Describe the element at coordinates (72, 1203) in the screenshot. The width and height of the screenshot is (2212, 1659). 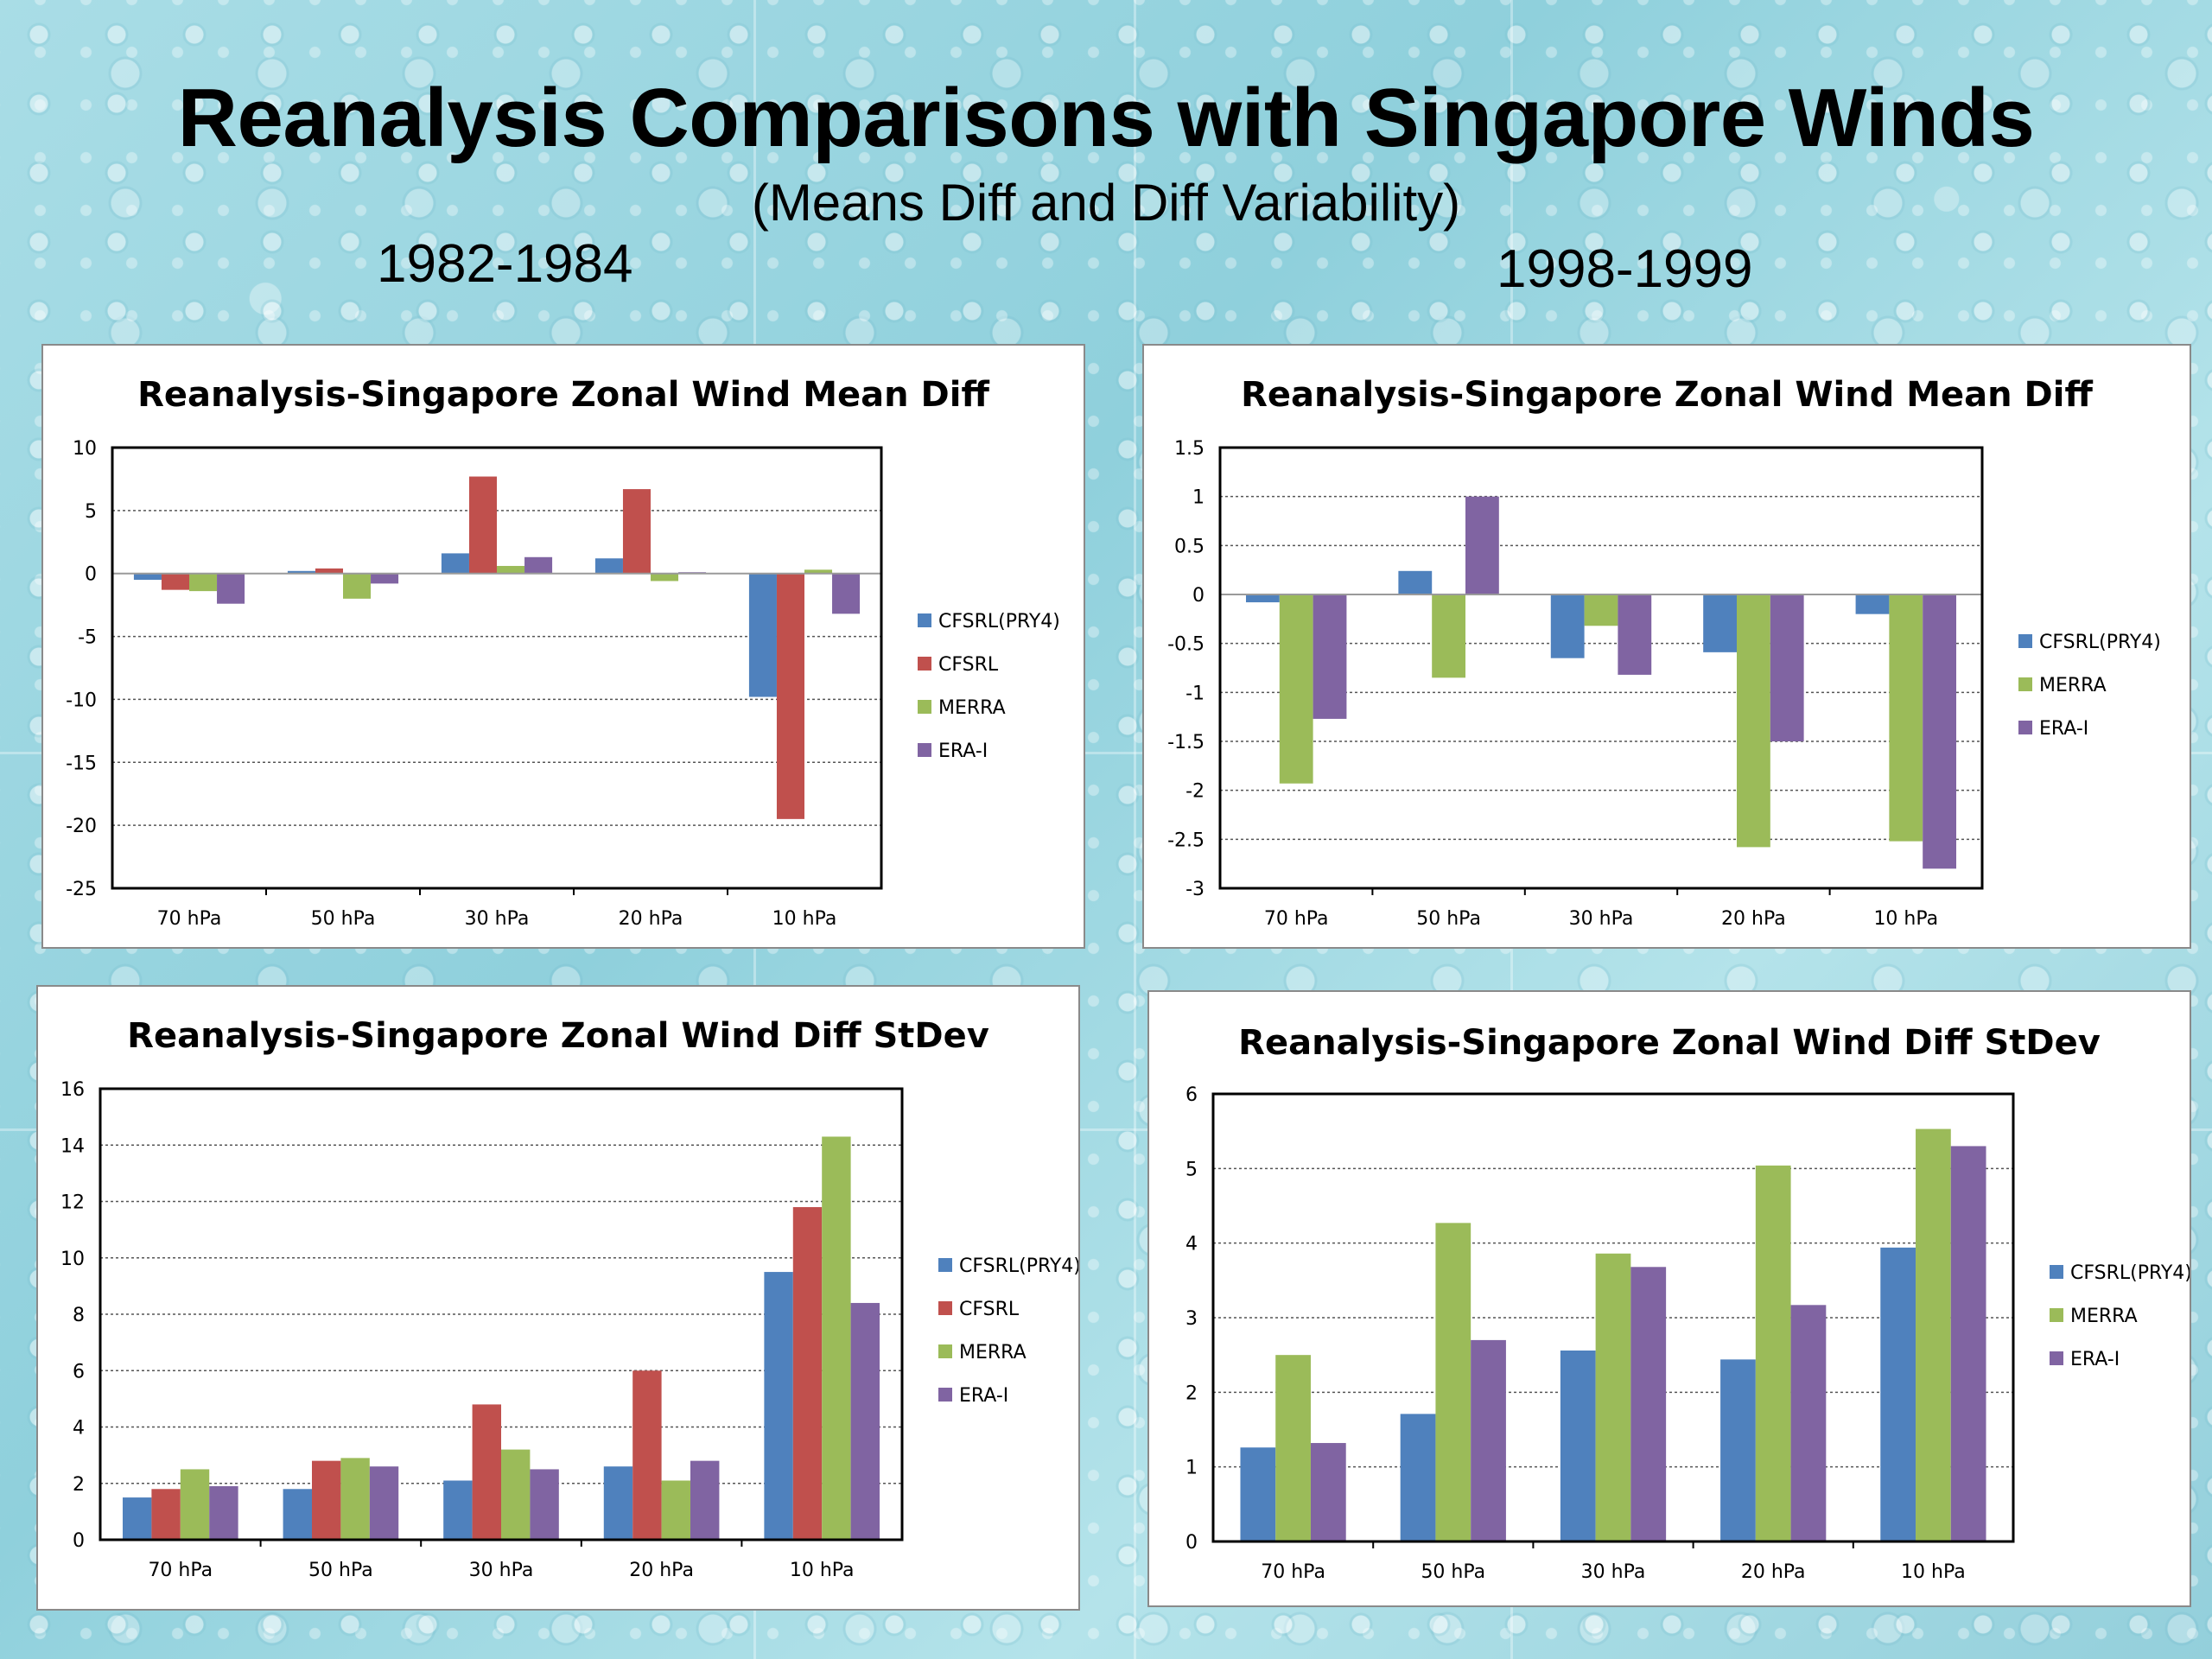
I see `y-tick-label: 12` at that location.